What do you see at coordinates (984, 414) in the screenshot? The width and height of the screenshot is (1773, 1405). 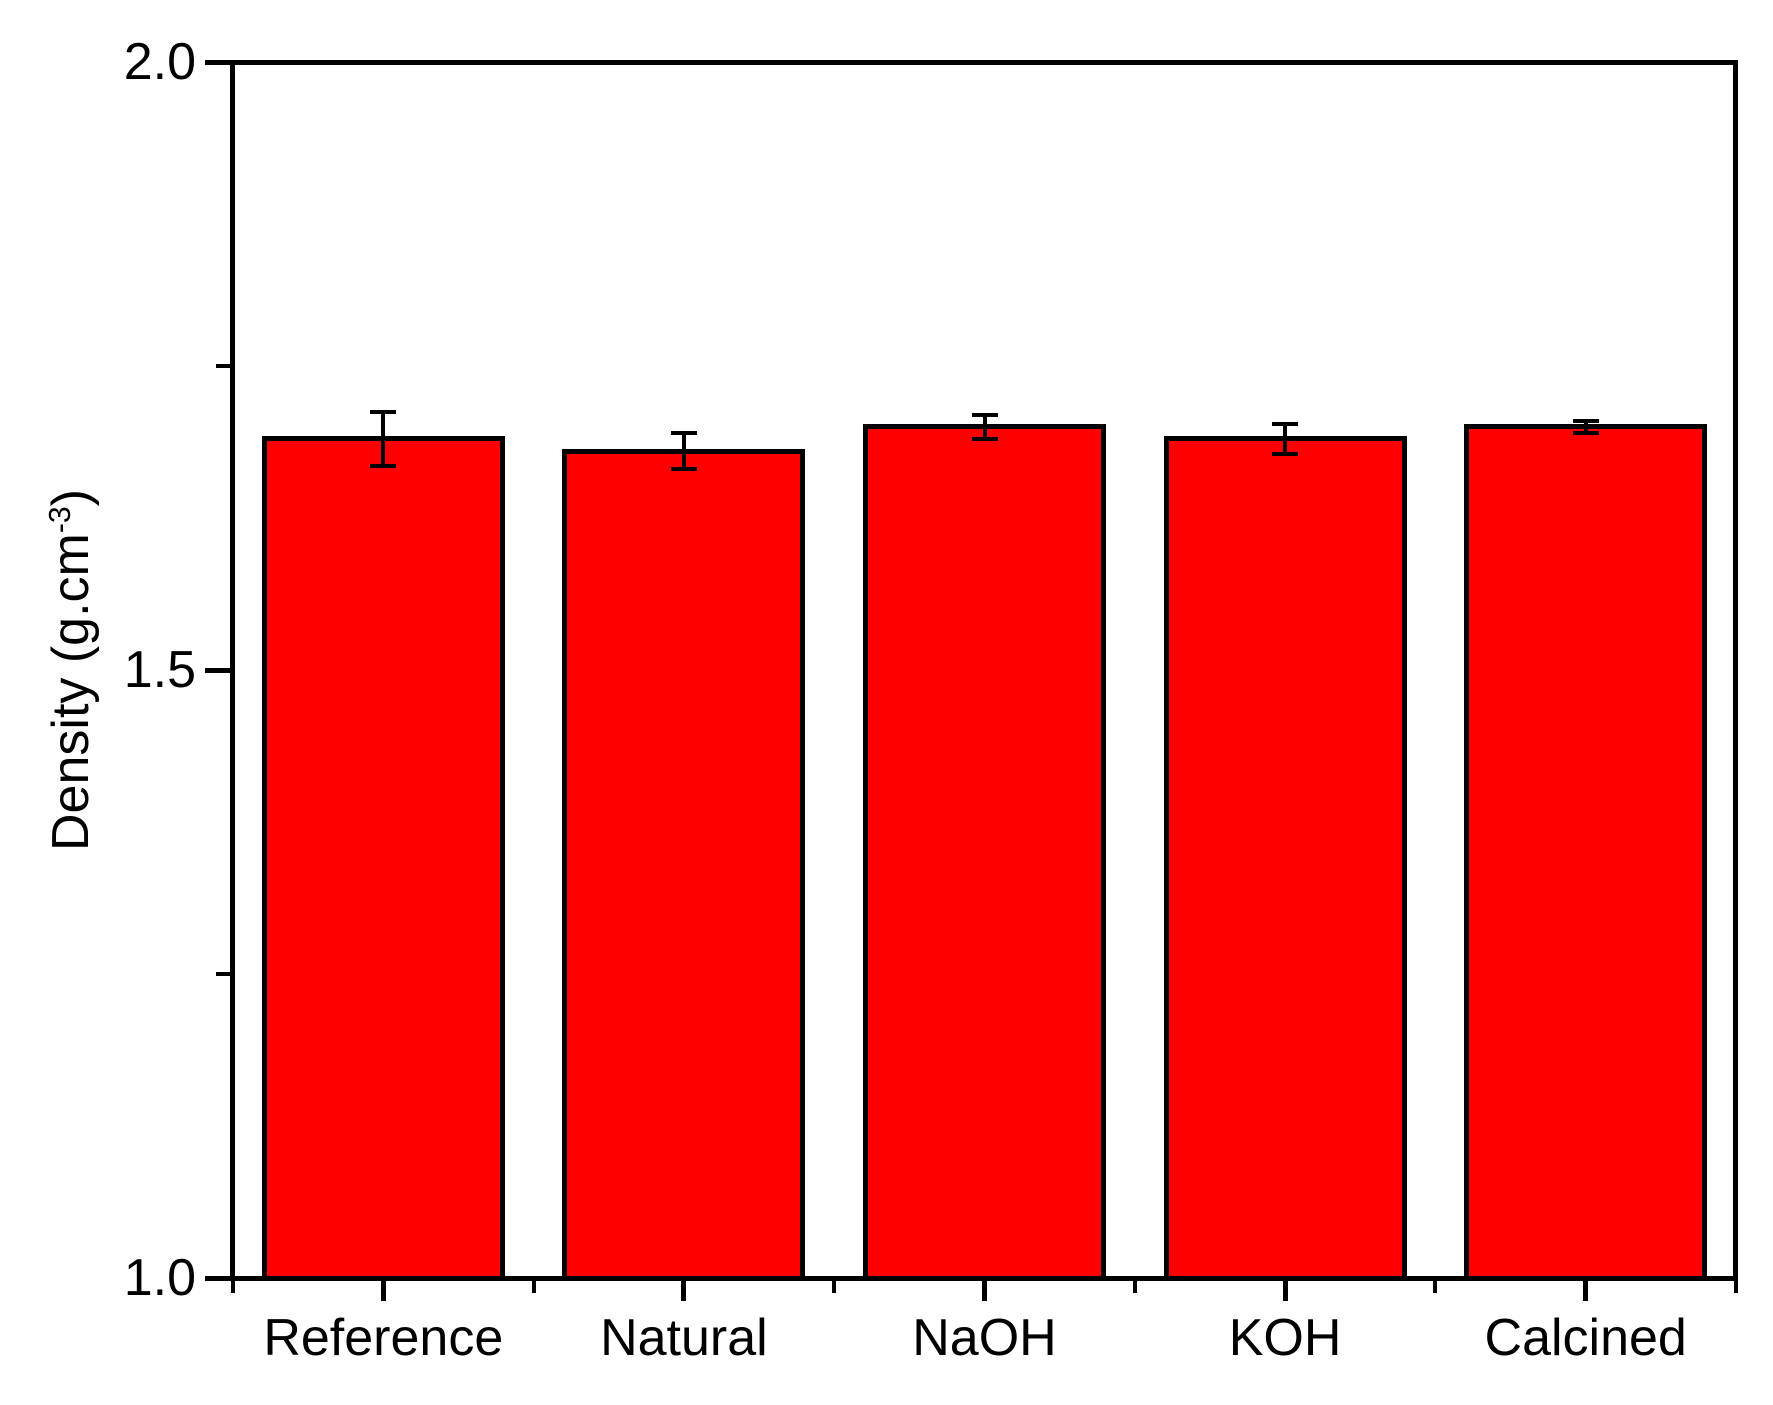 I see `errorbar-naoh-cap-top` at bounding box center [984, 414].